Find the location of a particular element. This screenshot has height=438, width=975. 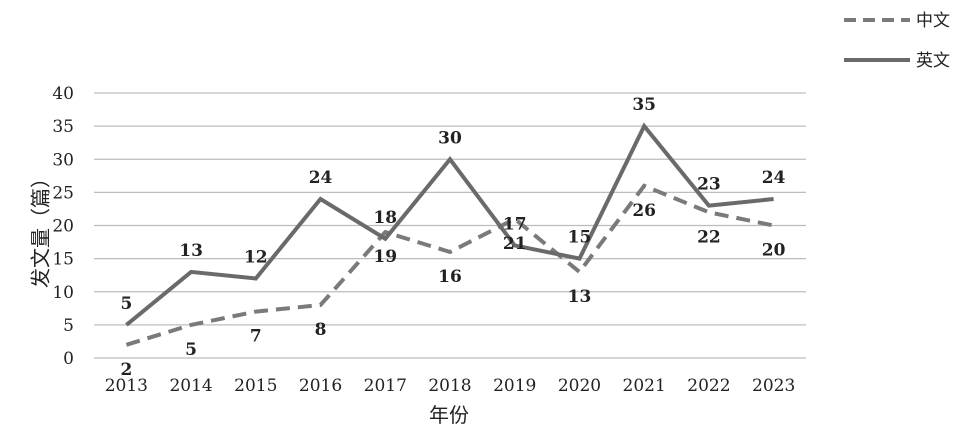

legend-label-english: 英文 is located at coordinates (933, 61).